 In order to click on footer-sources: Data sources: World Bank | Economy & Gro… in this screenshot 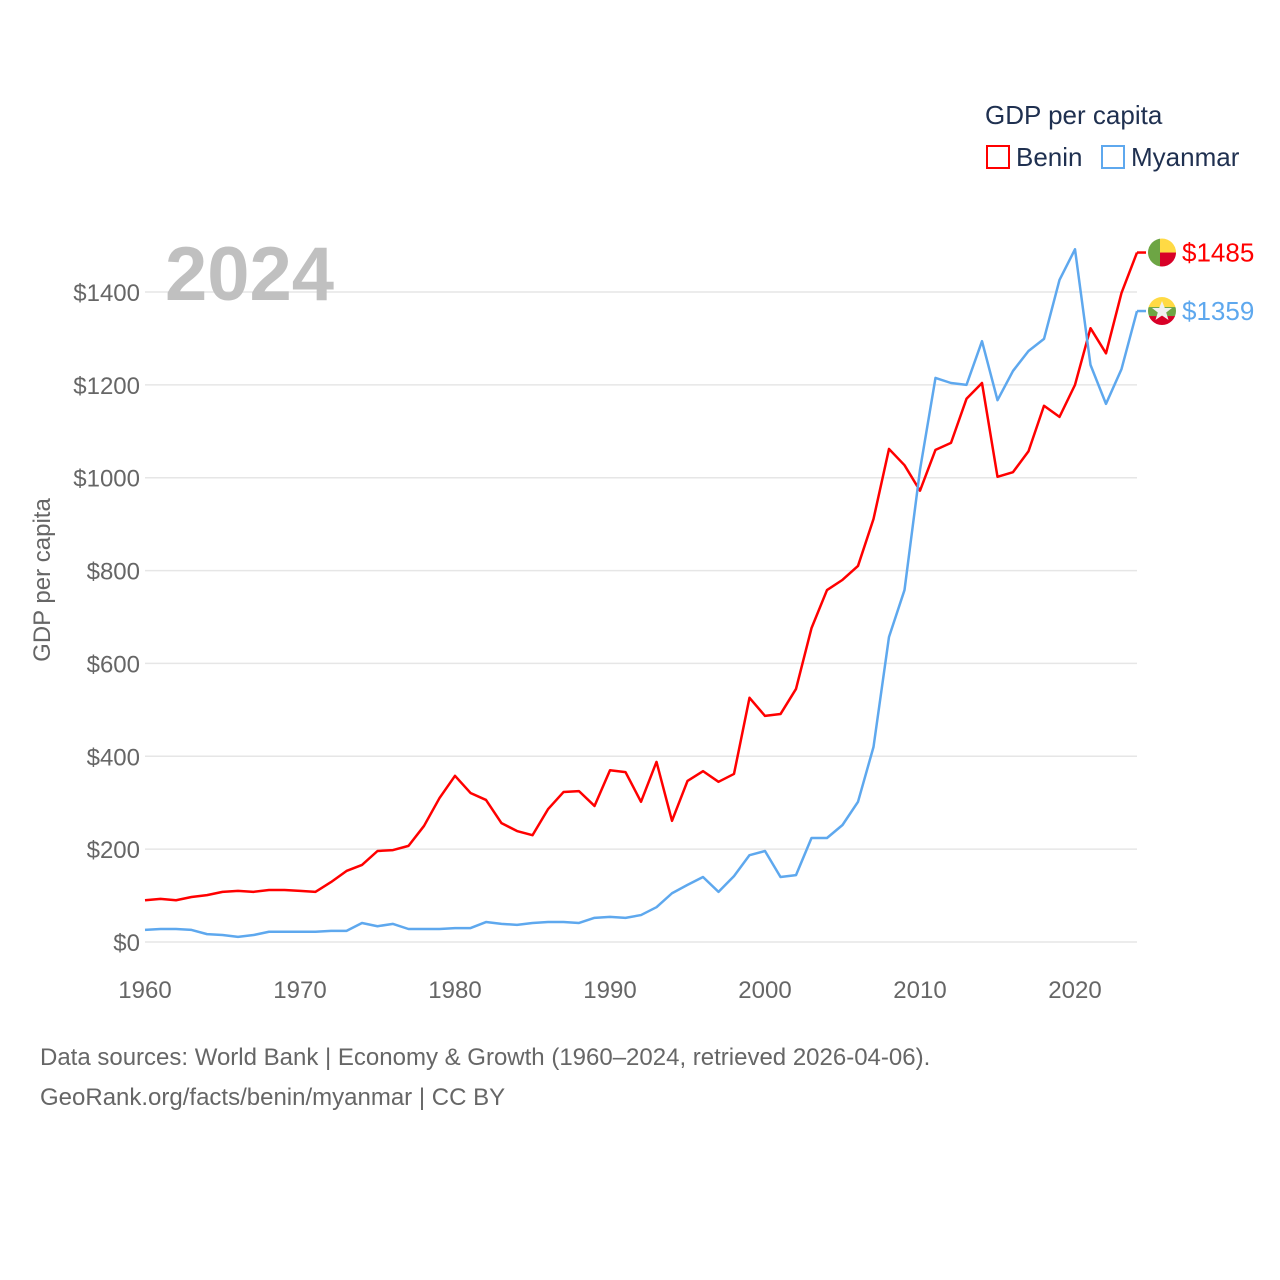, I will do `click(485, 1057)`.